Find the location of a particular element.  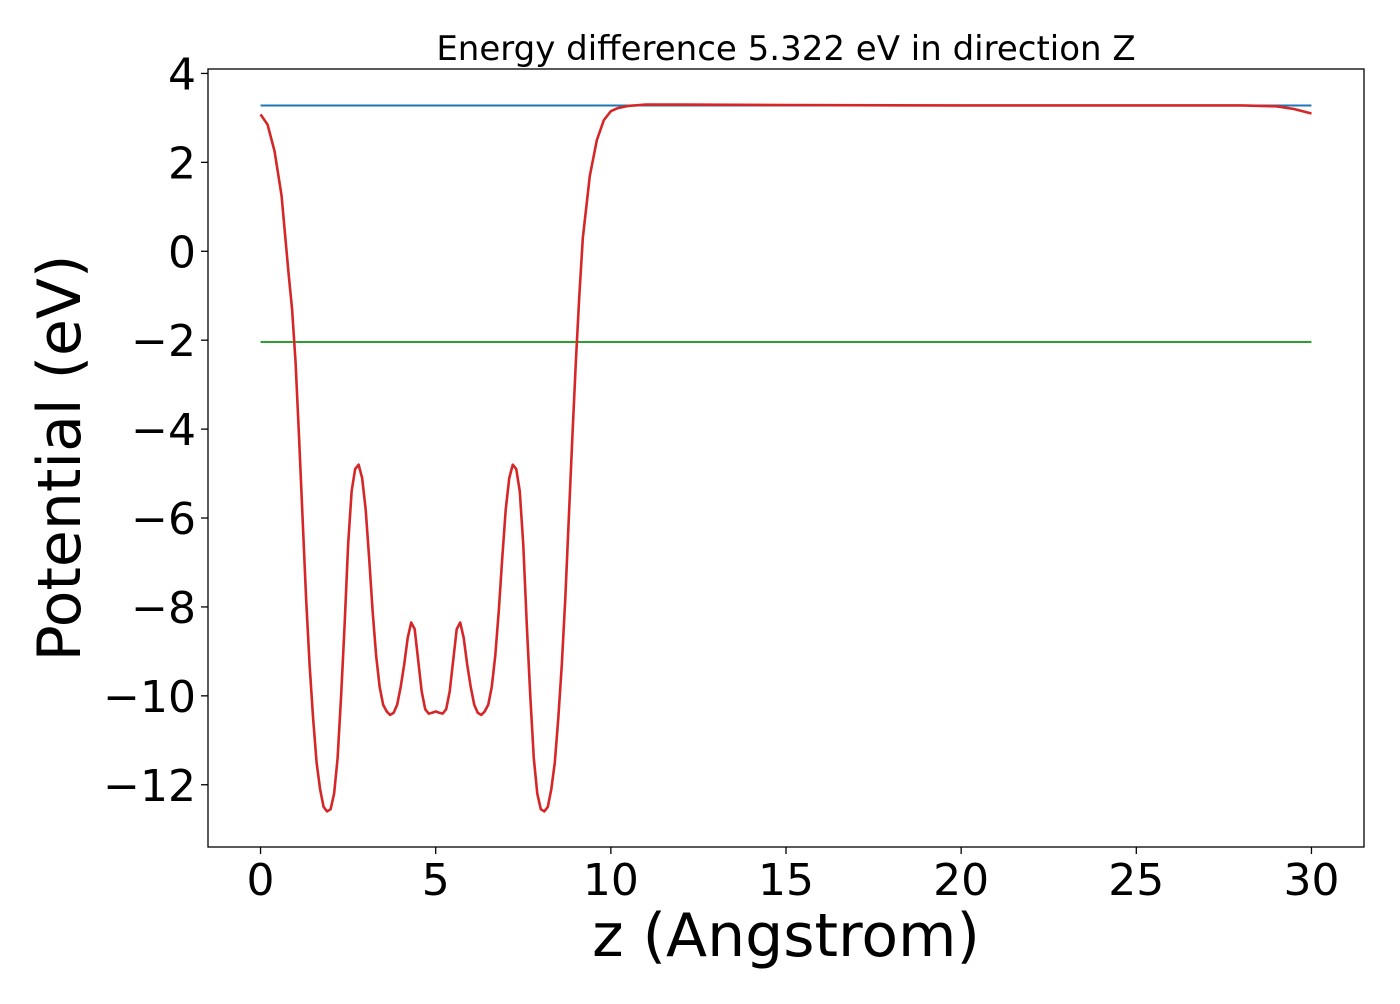

y-tick-label: −2 is located at coordinates (163, 341).